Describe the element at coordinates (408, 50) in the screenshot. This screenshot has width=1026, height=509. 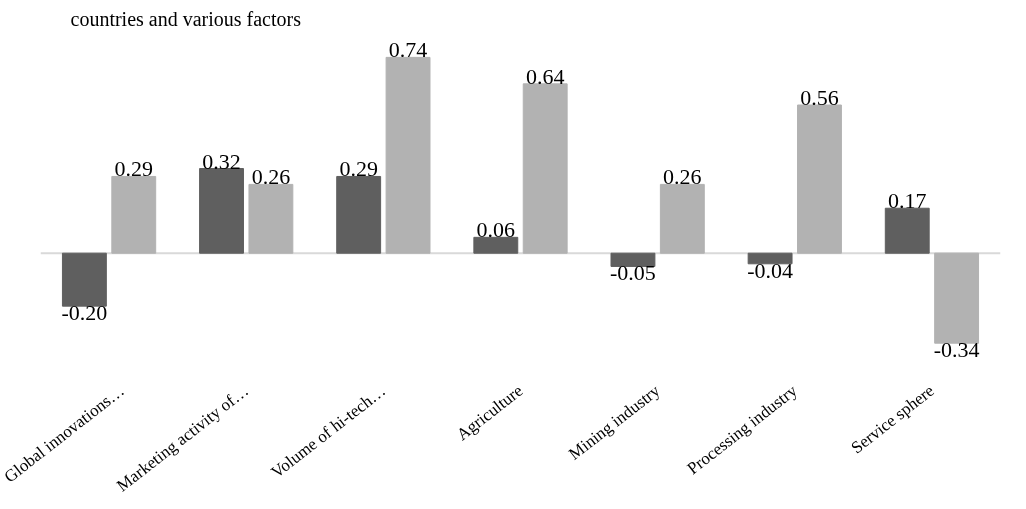
I see `data-label: 0.74` at that location.